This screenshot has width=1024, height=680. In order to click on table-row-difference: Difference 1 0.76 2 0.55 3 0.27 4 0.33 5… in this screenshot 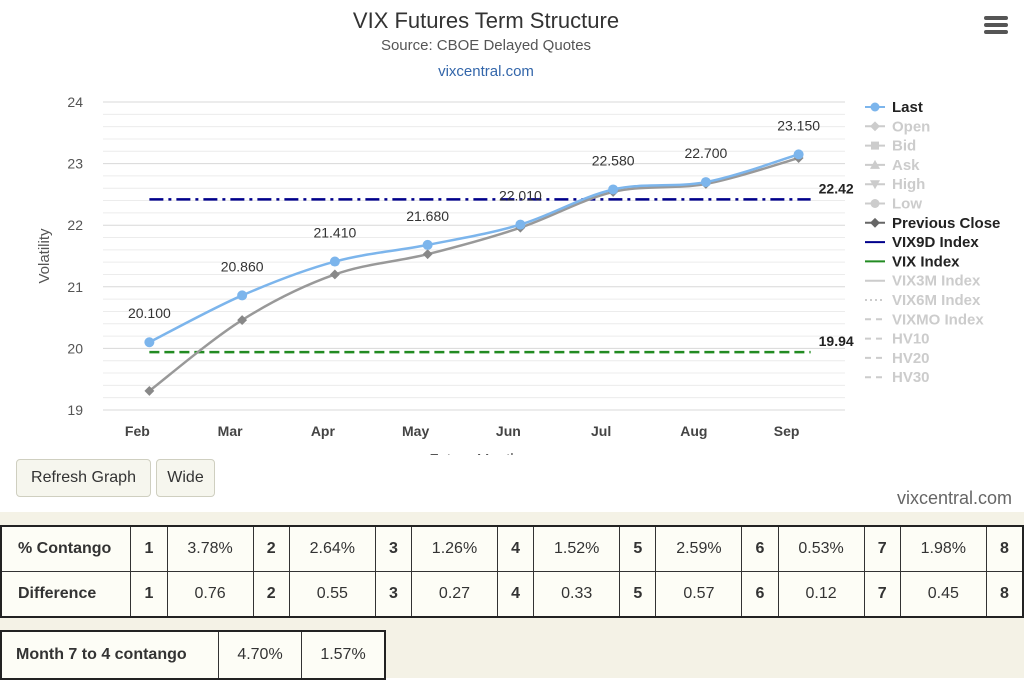, I will do `click(512, 594)`.